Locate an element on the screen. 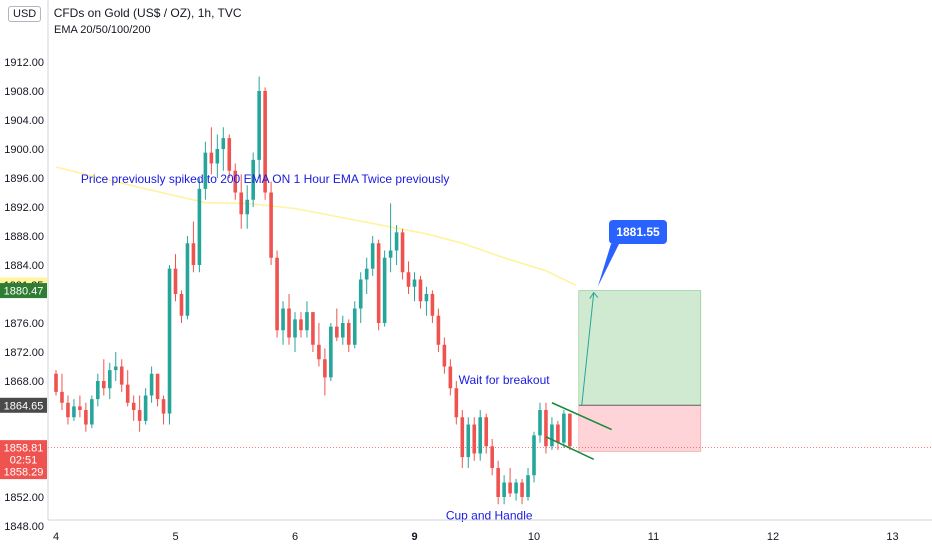  loss-zone is located at coordinates (640, 428).